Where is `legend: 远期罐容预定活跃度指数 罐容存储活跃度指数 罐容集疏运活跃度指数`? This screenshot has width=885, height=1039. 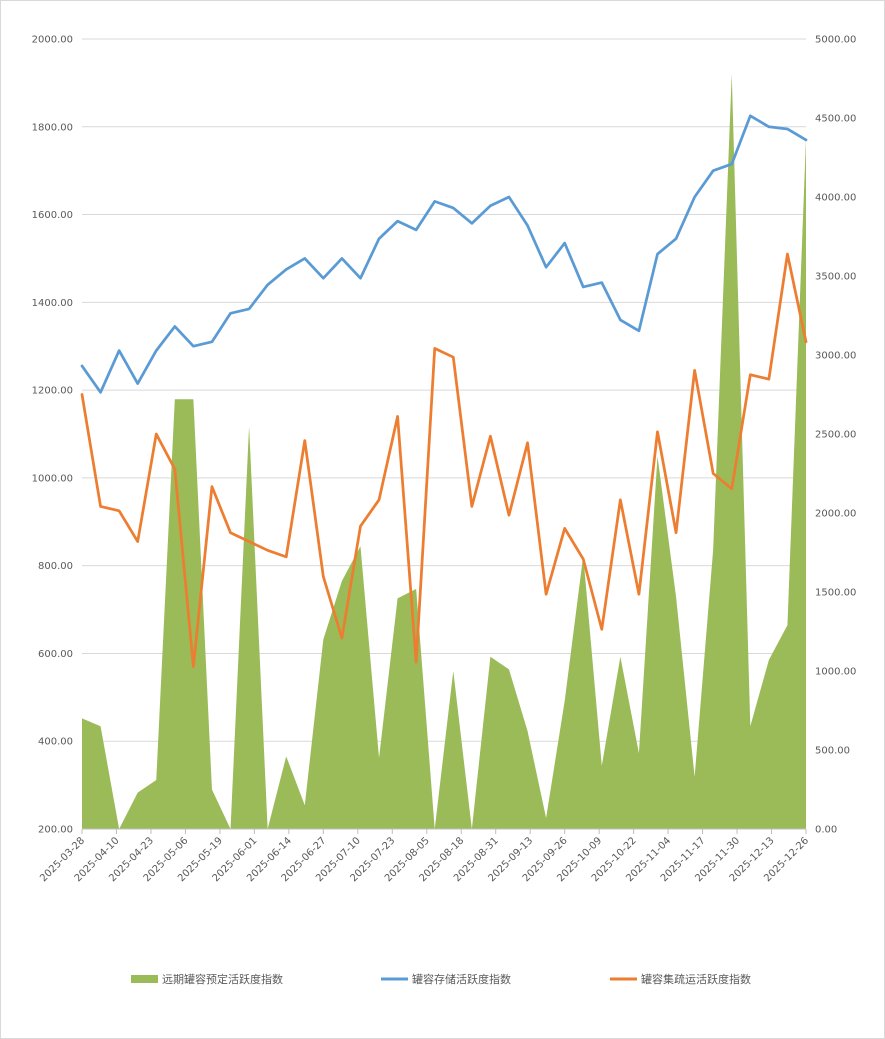
legend: 远期罐容预定活跃度指数 罐容存储活跃度指数 罐容集疏运活跃度指数 is located at coordinates (441, 979).